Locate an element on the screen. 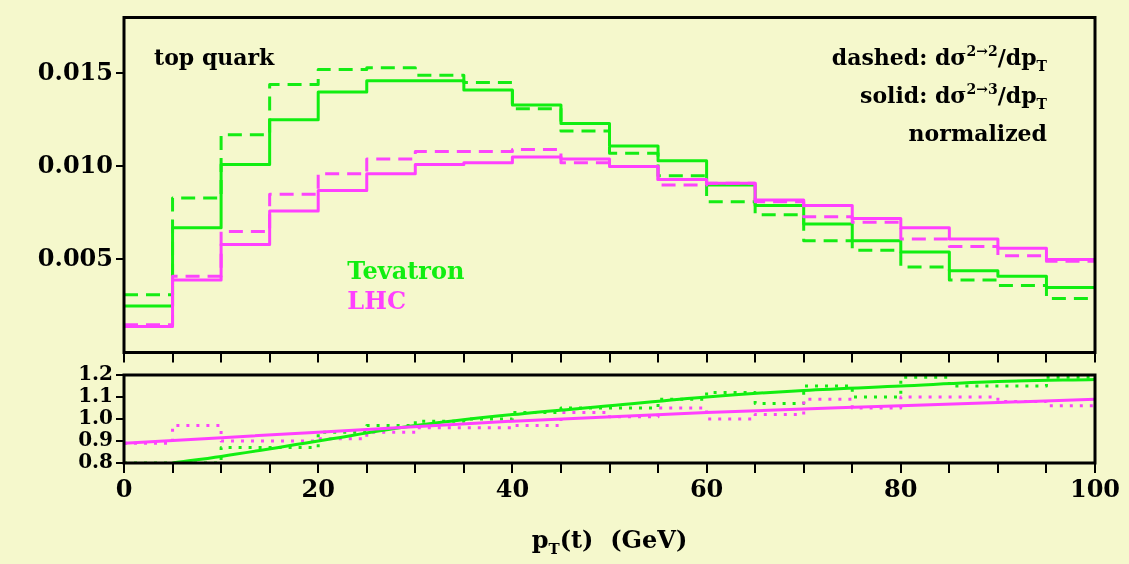 This screenshot has height=564, width=1129. annotation: normalized is located at coordinates (978, 133).